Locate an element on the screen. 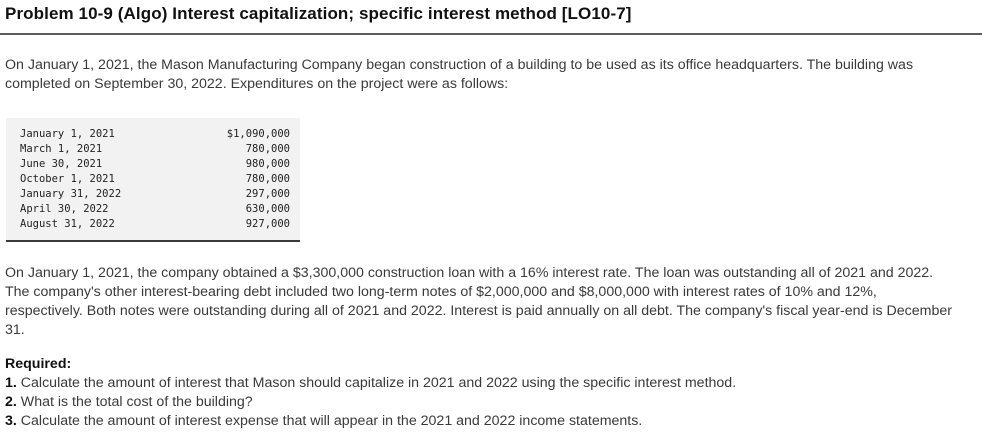  table-row: August 31, 2022 927,000 is located at coordinates (153, 224).